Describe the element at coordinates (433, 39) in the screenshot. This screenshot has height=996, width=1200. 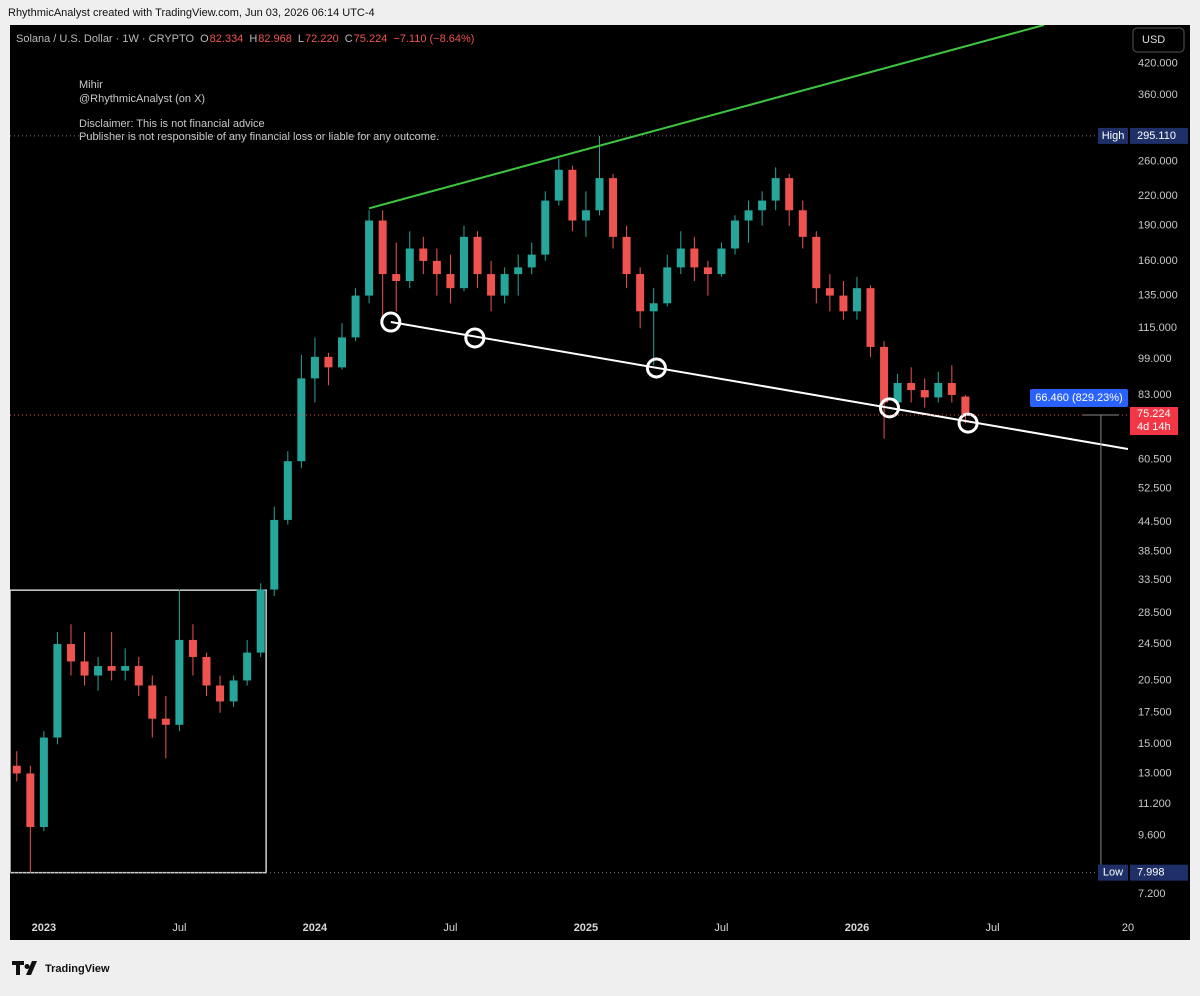
I see `legend-text: −7.110 (−8.64%)` at that location.